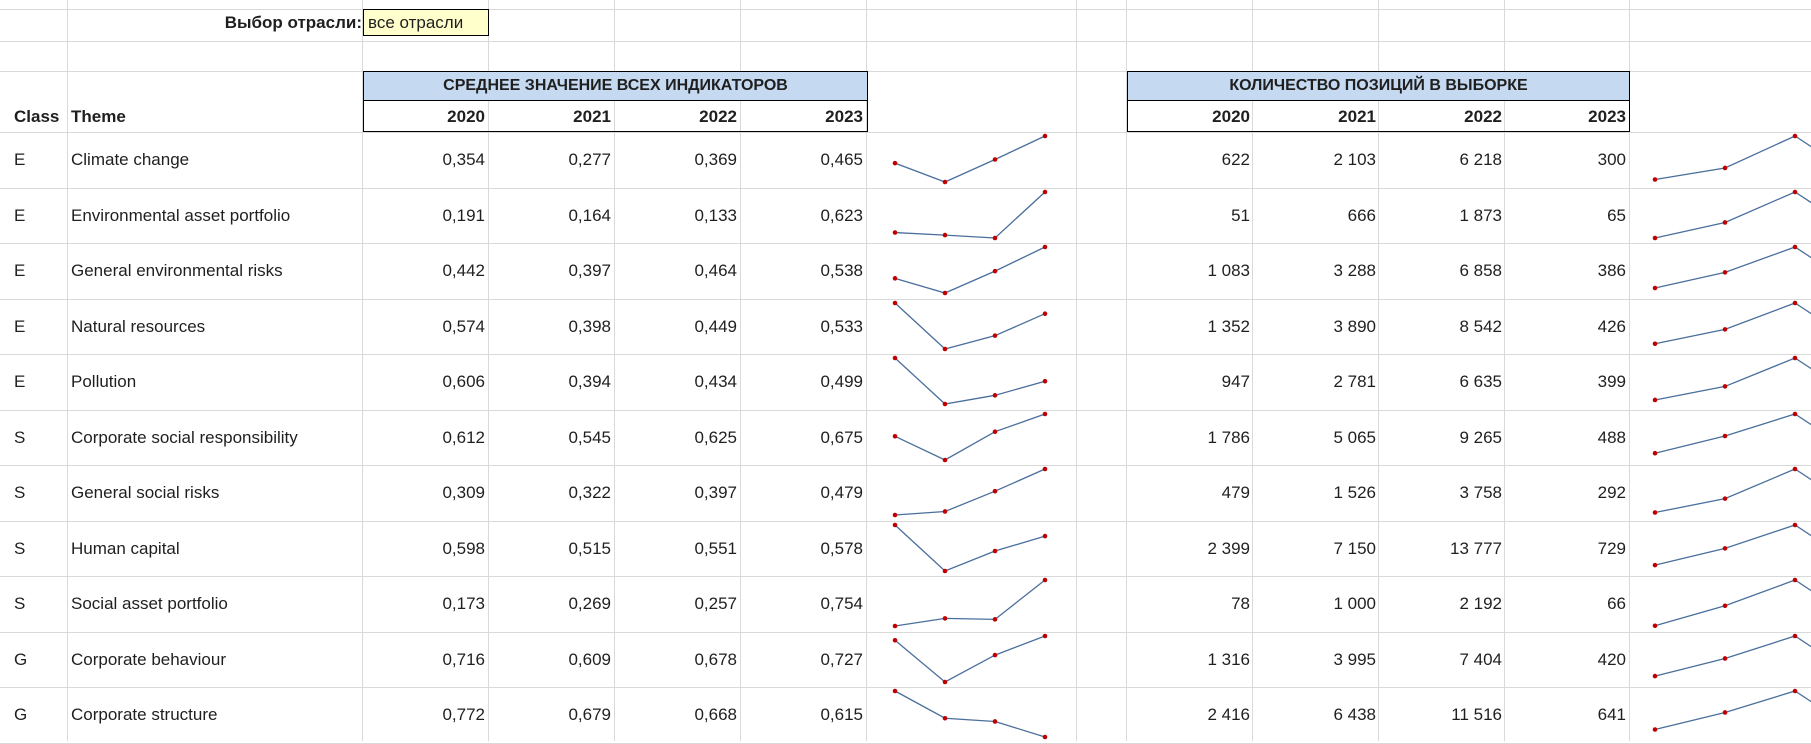 The image size is (1811, 744). I want to click on count-value-cell: 488, so click(1611, 437).